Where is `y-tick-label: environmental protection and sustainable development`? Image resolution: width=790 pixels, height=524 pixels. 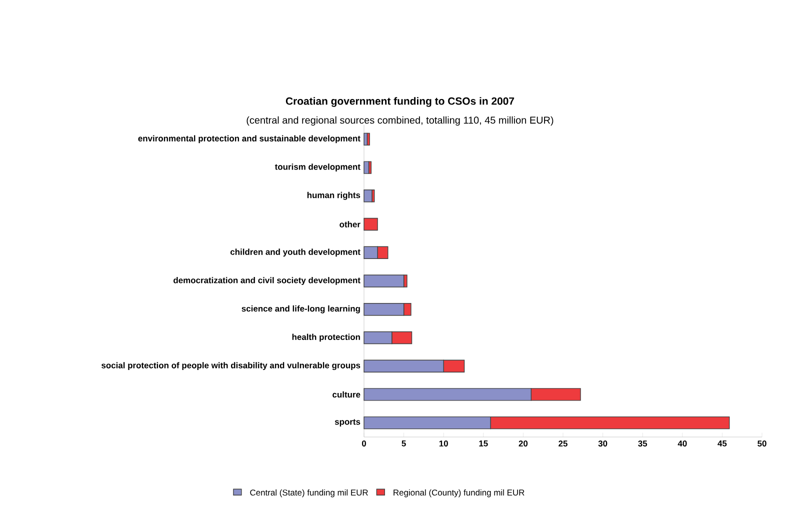
y-tick-label: environmental protection and sustainable development is located at coordinates (249, 139).